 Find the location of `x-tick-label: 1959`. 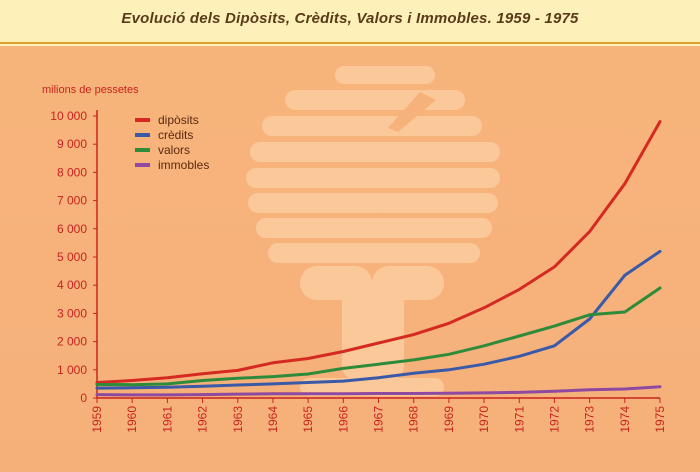

x-tick-label: 1959 is located at coordinates (97, 419).